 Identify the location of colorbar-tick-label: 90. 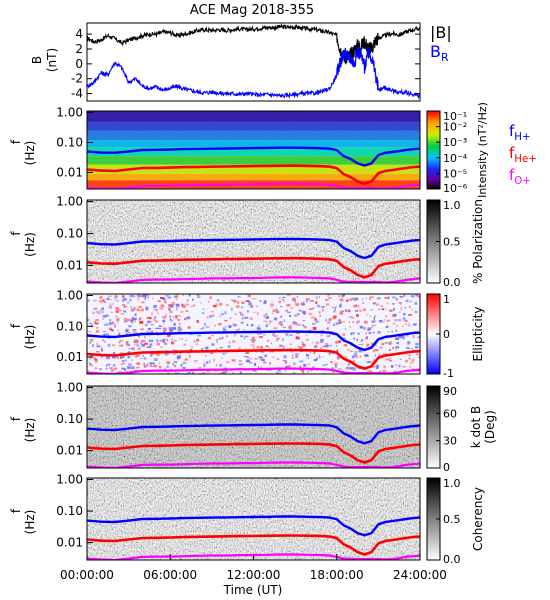
(450, 391).